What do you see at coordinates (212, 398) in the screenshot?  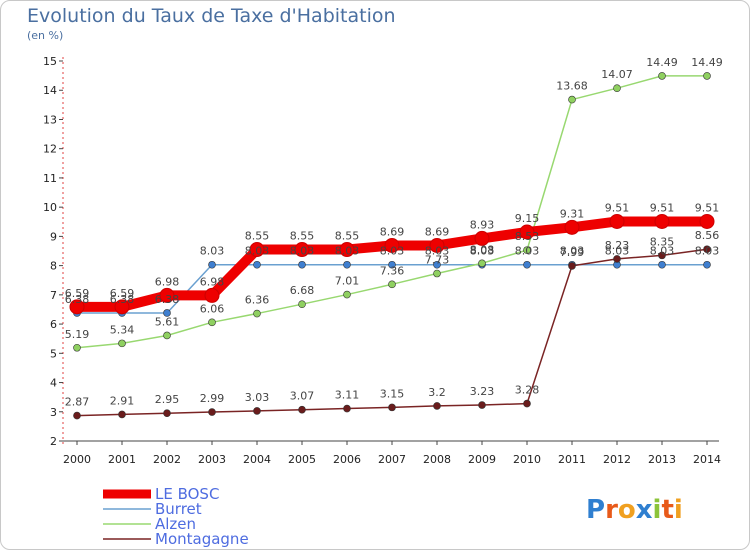 I see `data-label: 2.99` at bounding box center [212, 398].